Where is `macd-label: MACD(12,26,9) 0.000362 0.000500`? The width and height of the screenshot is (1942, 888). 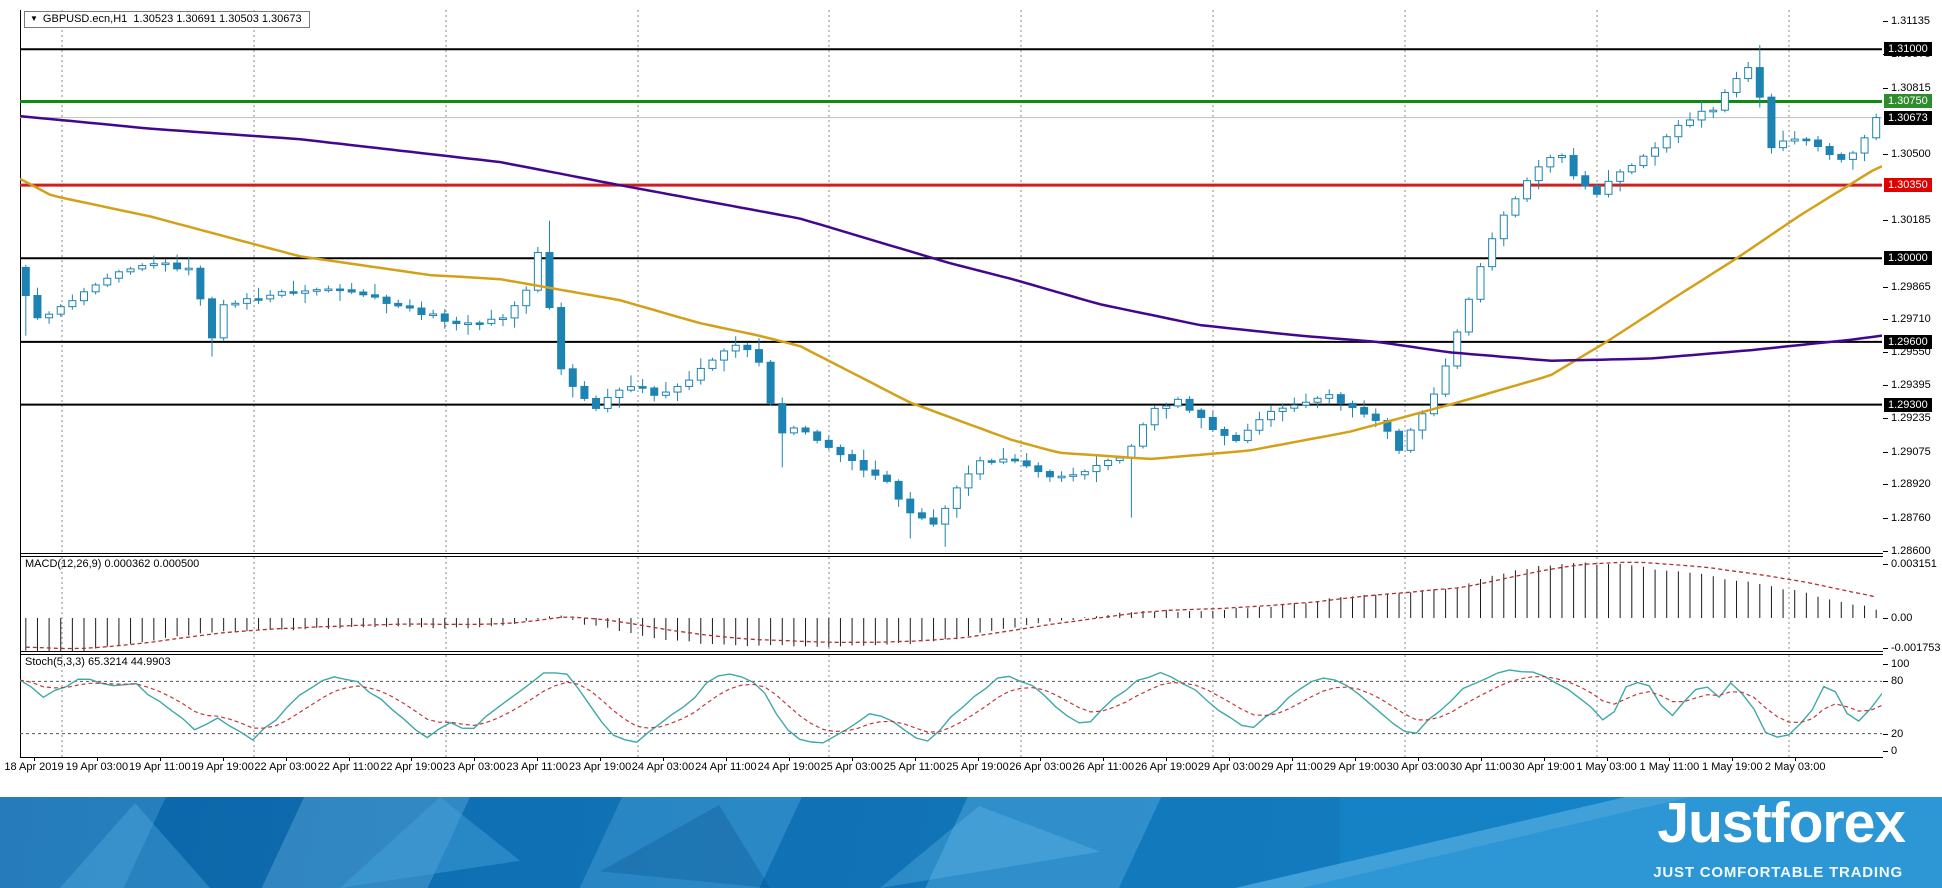 macd-label: MACD(12,26,9) 0.000362 0.000500 is located at coordinates (112, 564).